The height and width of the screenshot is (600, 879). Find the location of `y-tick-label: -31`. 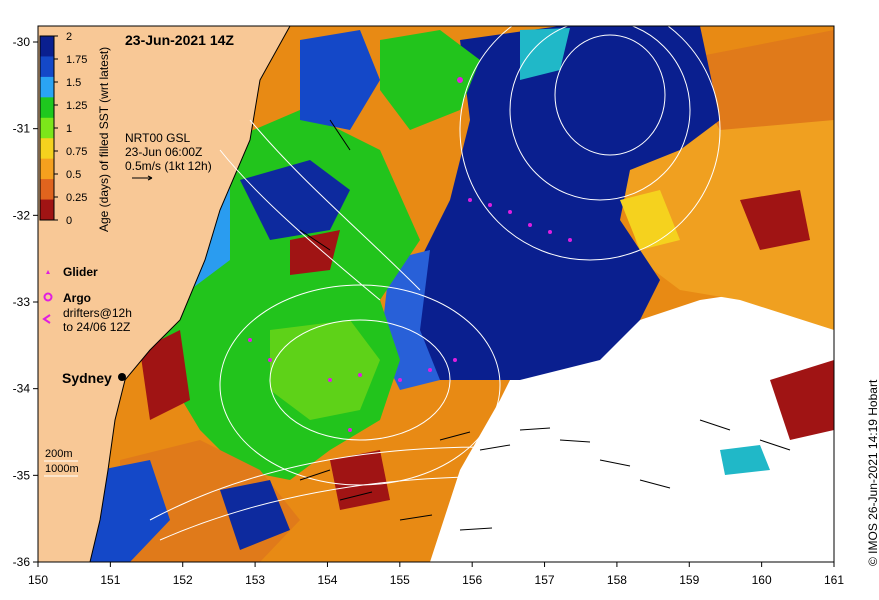

y-tick-label: -31 is located at coordinates (22, 129).